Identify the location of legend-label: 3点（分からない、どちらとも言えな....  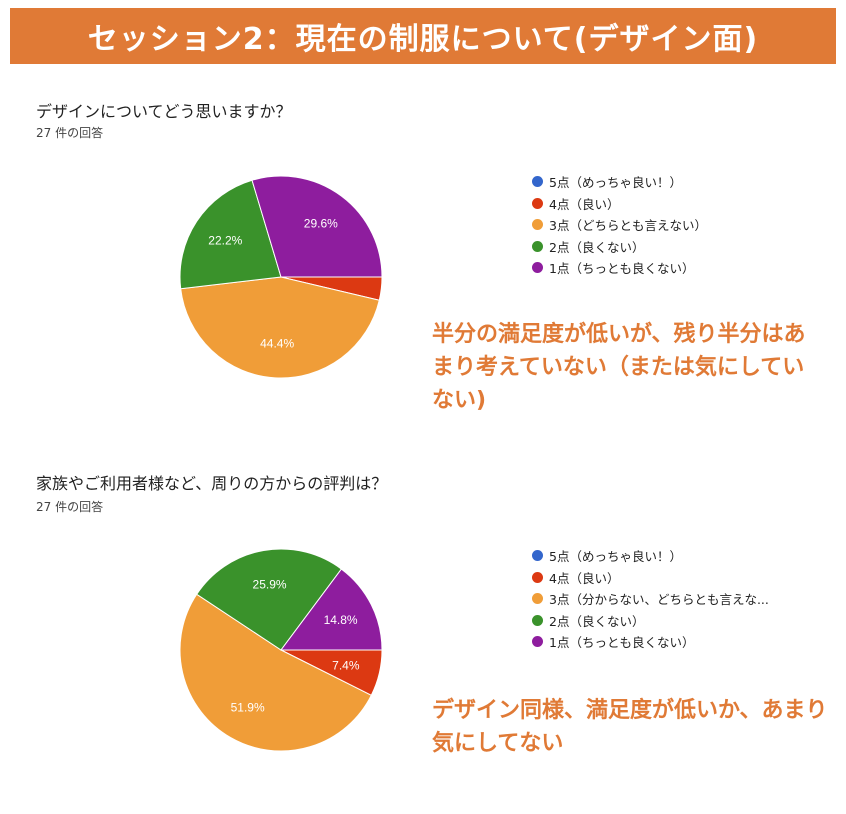
(659, 600).